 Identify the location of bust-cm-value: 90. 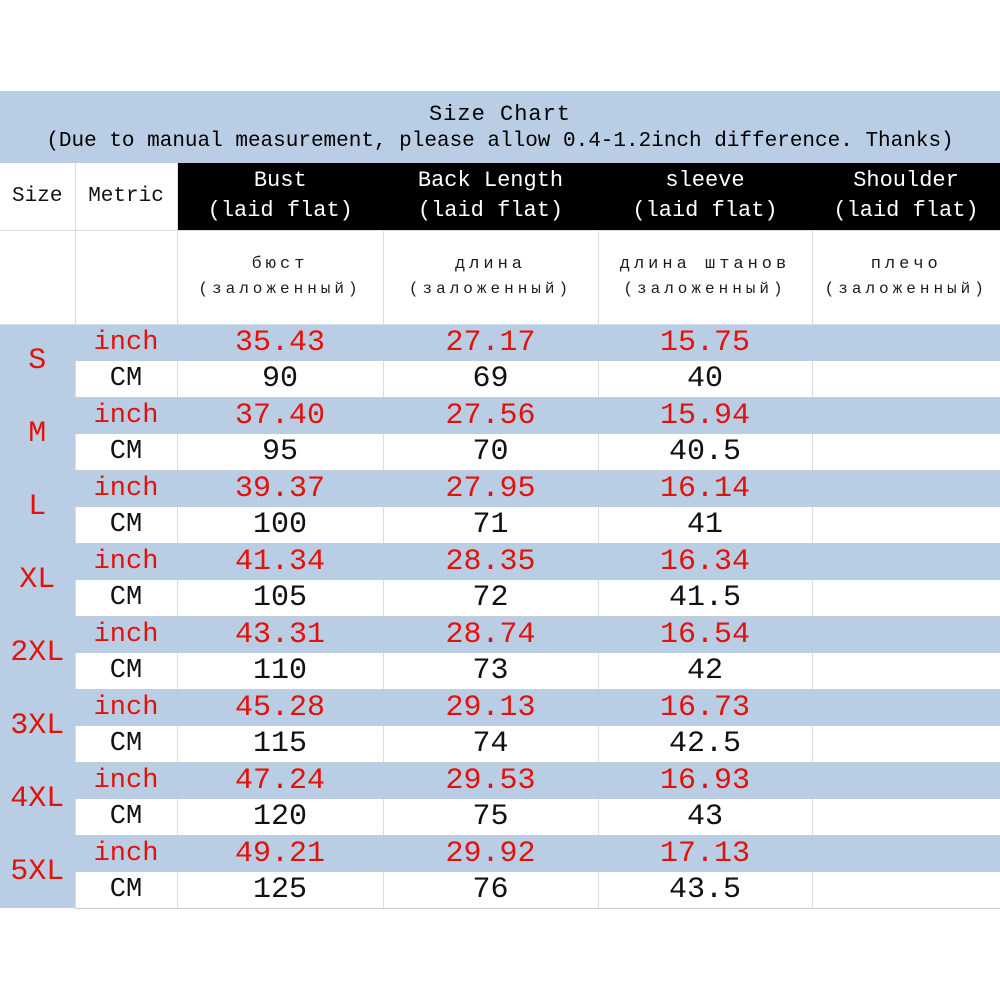
(280, 379).